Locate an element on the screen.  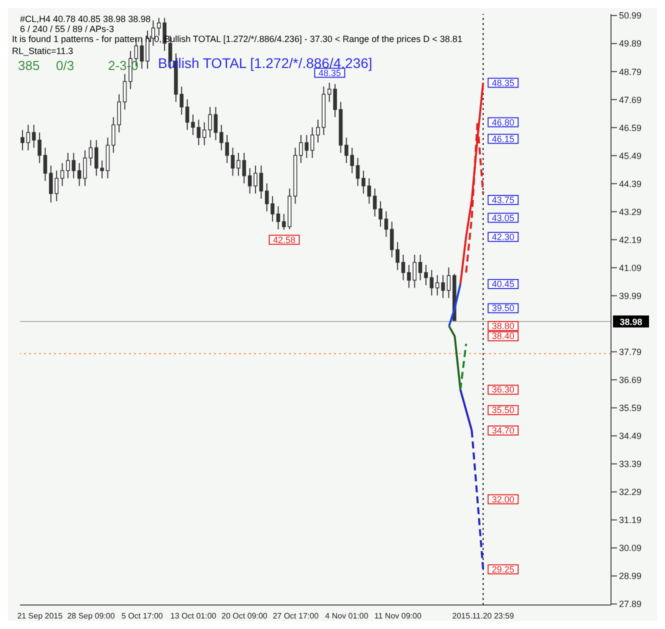
x-tick-label: 5 Oct 17:00 is located at coordinates (143, 616).